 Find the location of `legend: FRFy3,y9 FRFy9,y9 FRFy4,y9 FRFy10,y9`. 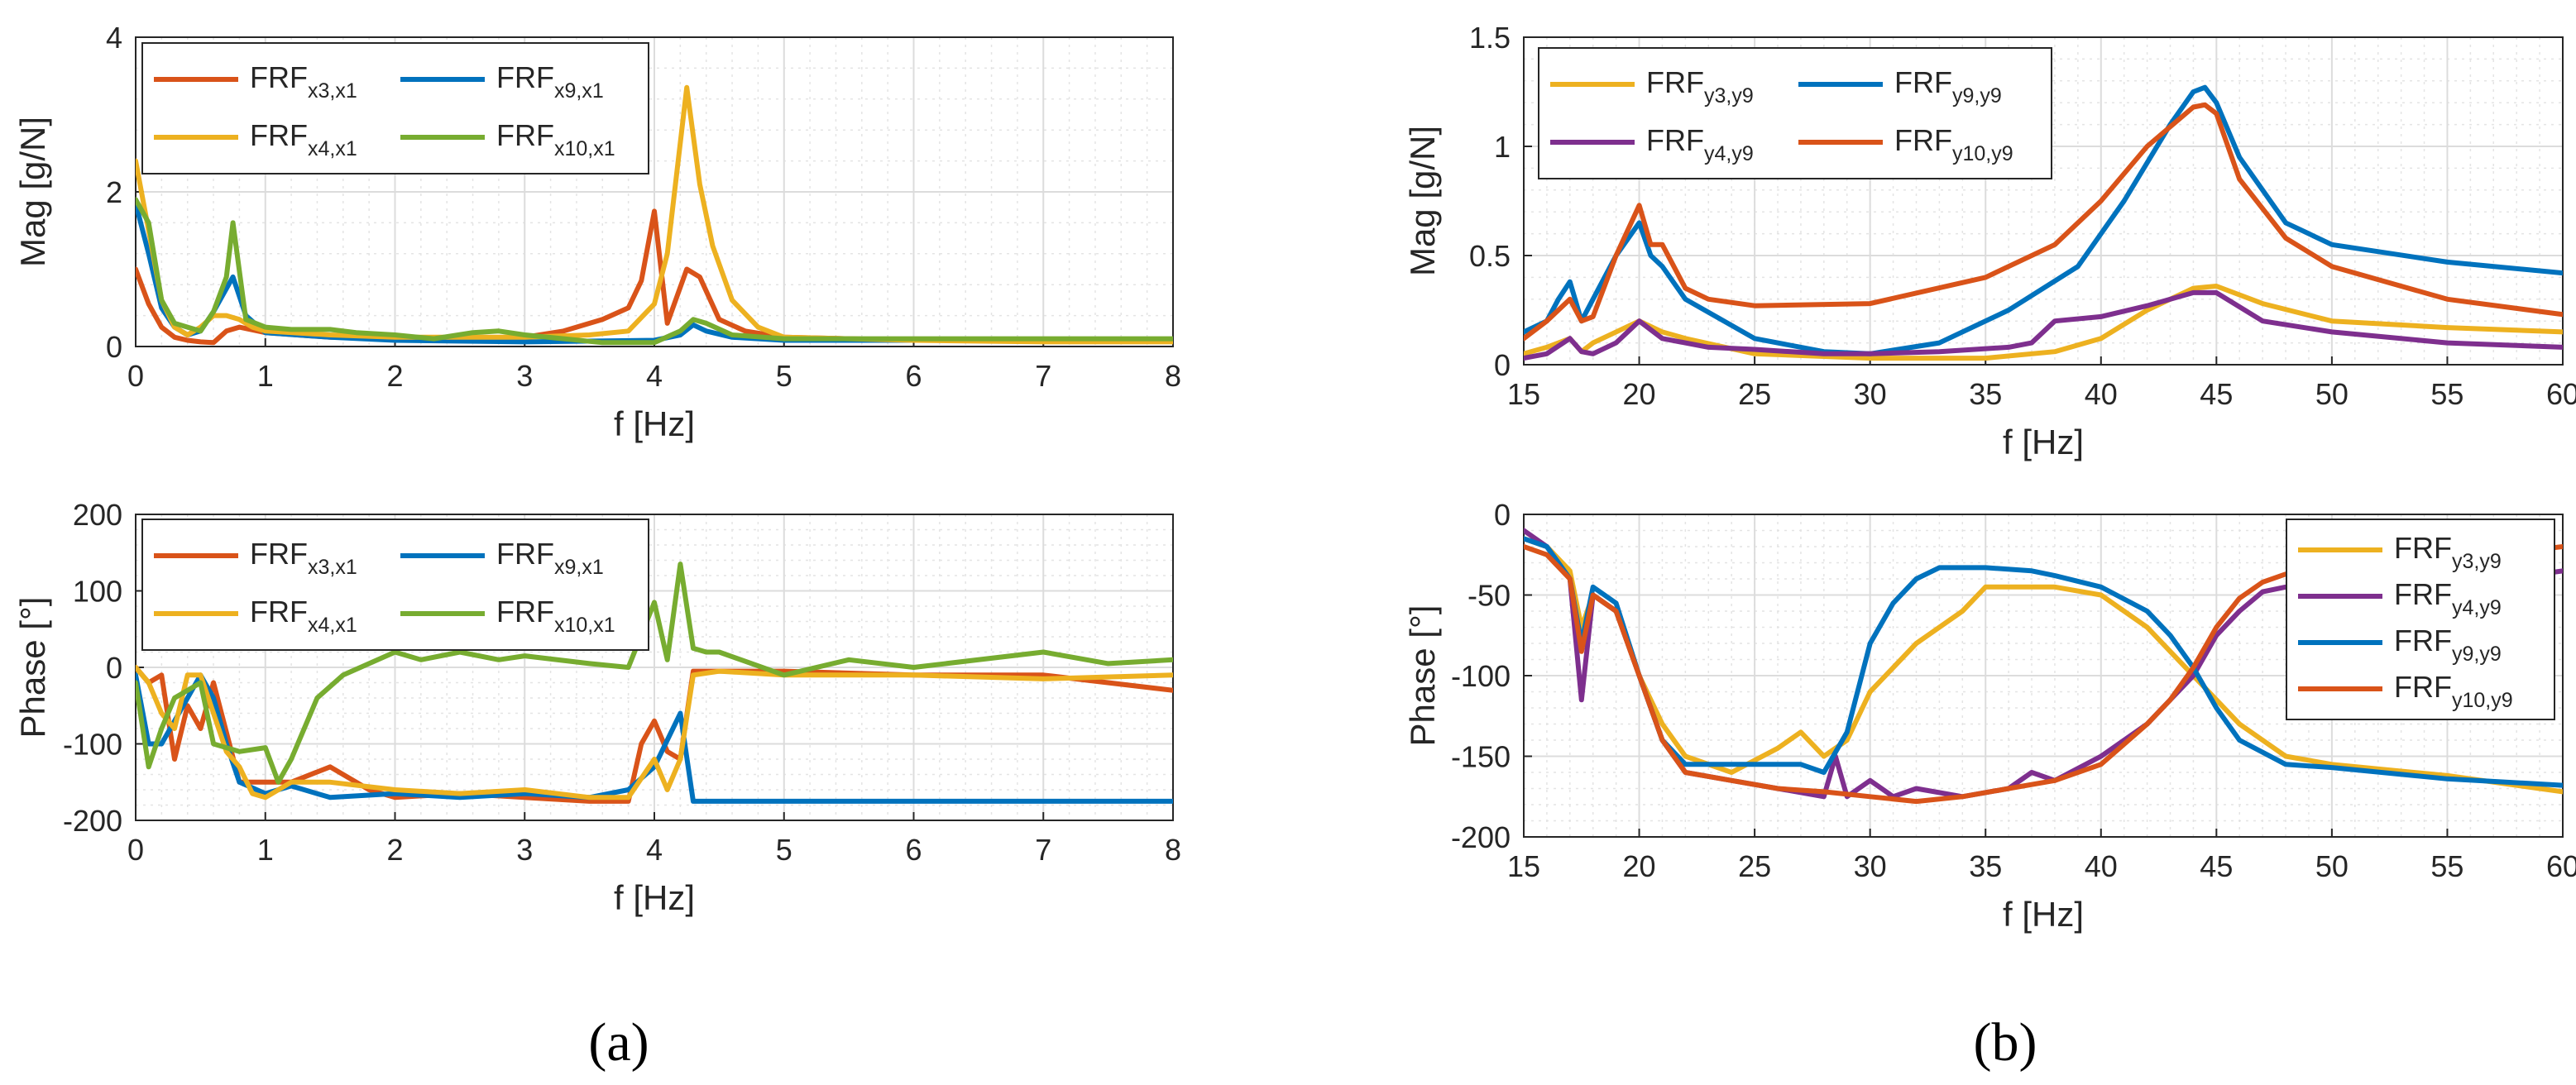

legend: FRFy3,y9 FRFy9,y9 FRFy4,y9 FRFy10,y9 is located at coordinates (1795, 113).